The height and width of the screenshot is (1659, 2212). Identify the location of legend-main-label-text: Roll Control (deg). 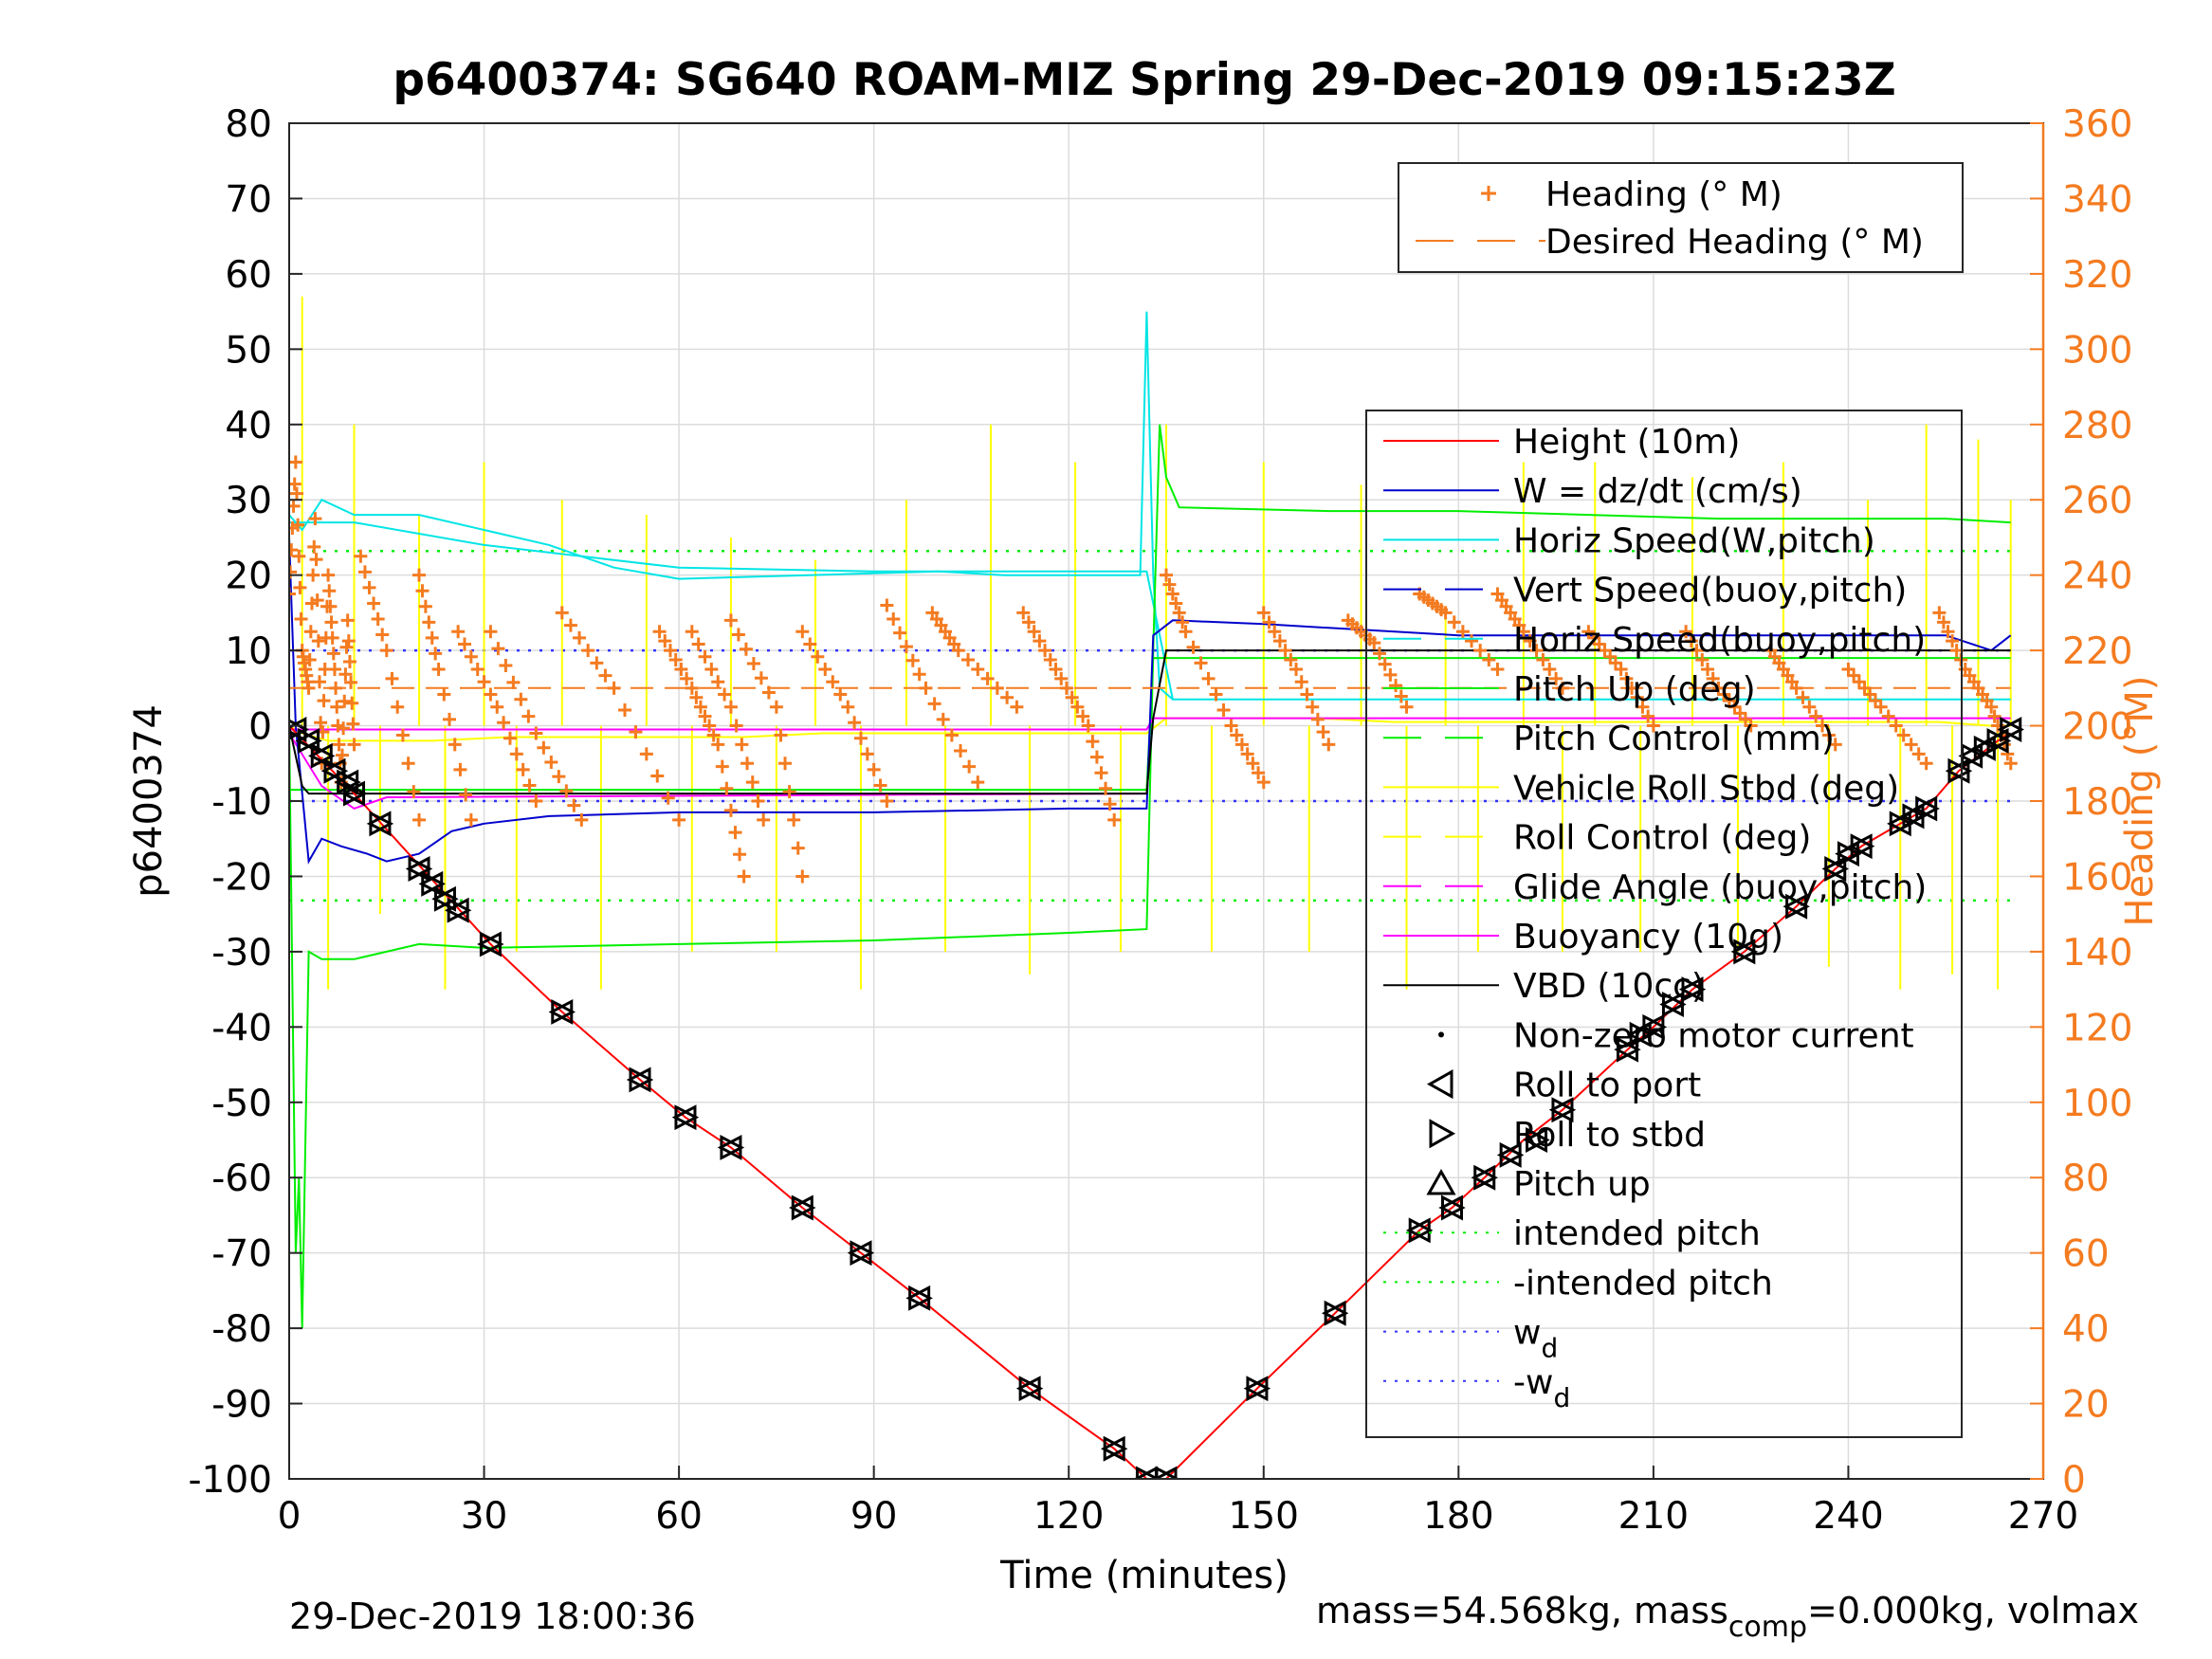
(1662, 838).